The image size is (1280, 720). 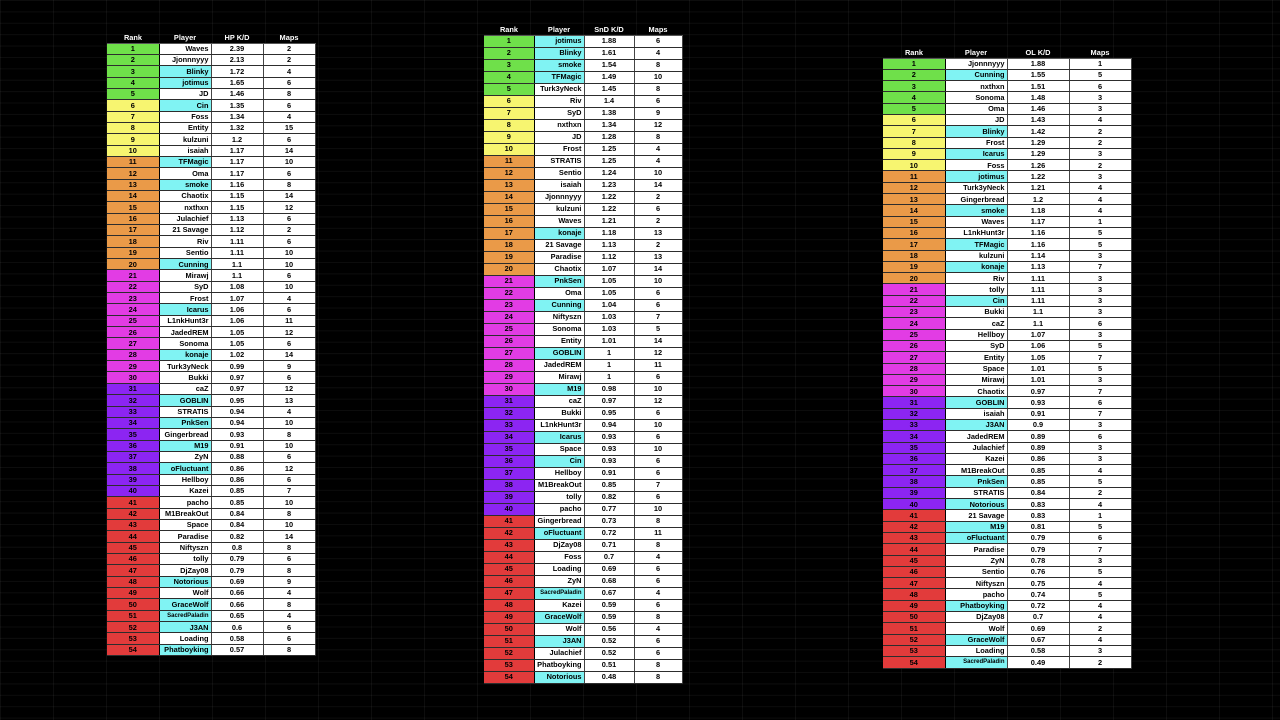 What do you see at coordinates (1037, 278) in the screenshot?
I see `kd-cell: 1.11` at bounding box center [1037, 278].